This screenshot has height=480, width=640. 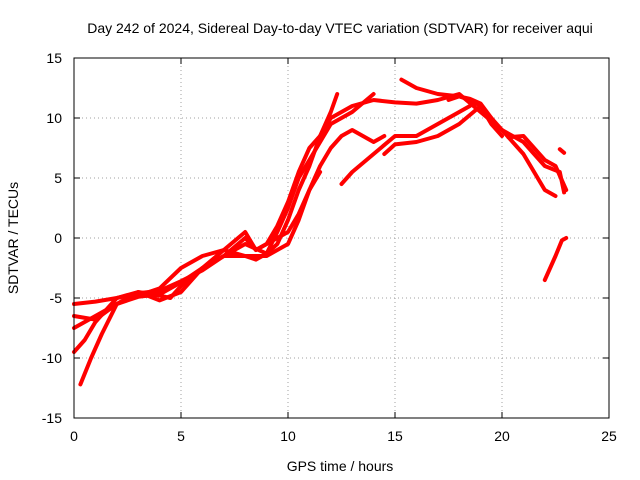 What do you see at coordinates (609, 436) in the screenshot?
I see `x-tick-label: 25` at bounding box center [609, 436].